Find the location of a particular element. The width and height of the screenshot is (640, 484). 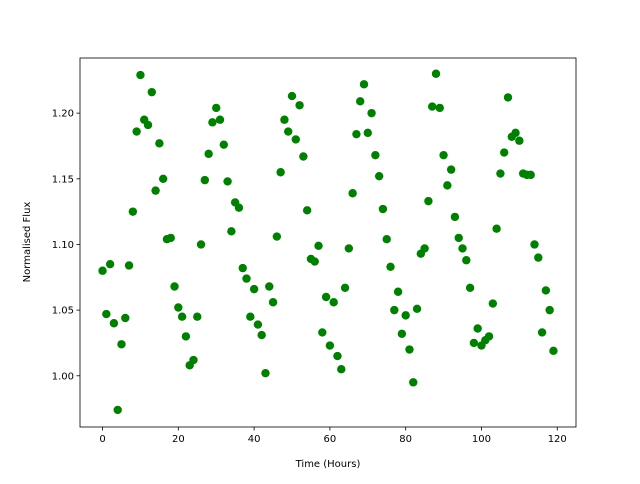

x-tick-label: 60 is located at coordinates (330, 439).